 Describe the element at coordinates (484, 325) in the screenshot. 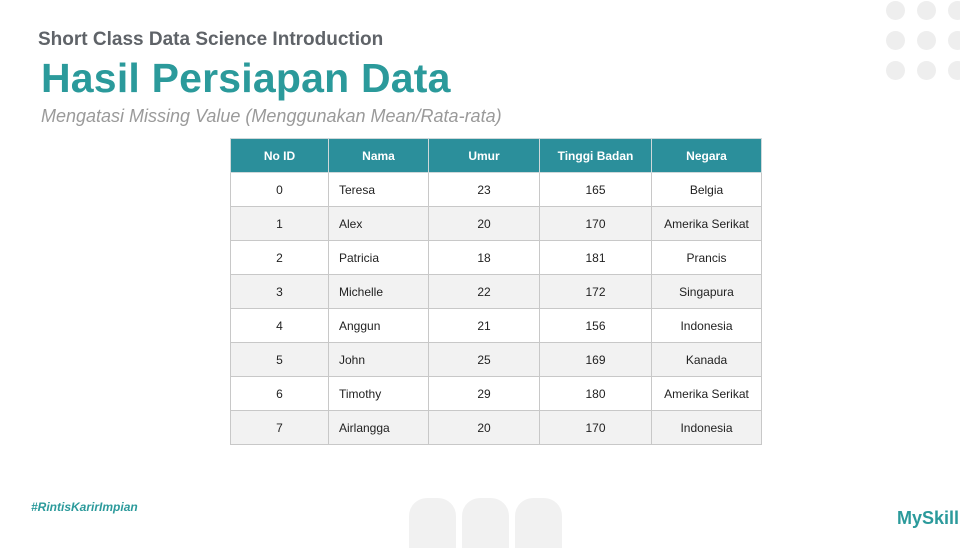

I see `table-cell: 21` at that location.